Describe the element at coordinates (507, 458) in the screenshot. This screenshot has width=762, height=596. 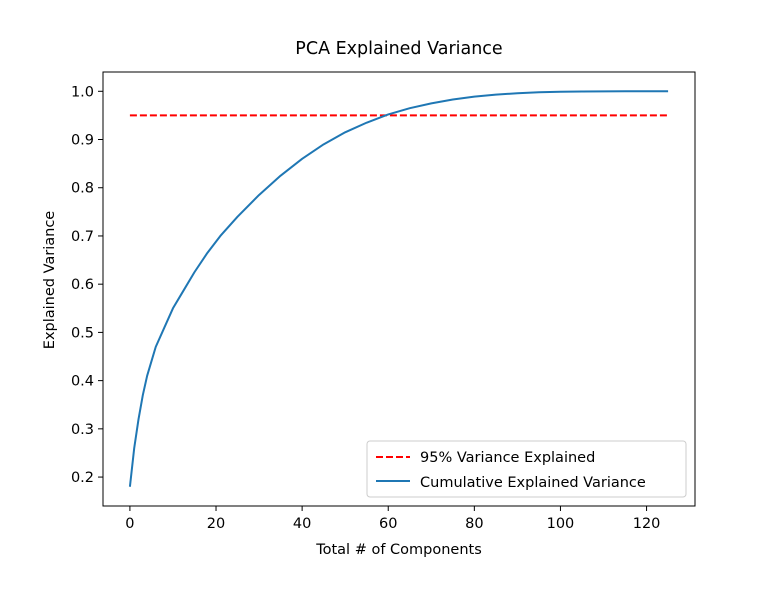
I see `legend-entry-95-percent: 95% Variance Explained` at that location.